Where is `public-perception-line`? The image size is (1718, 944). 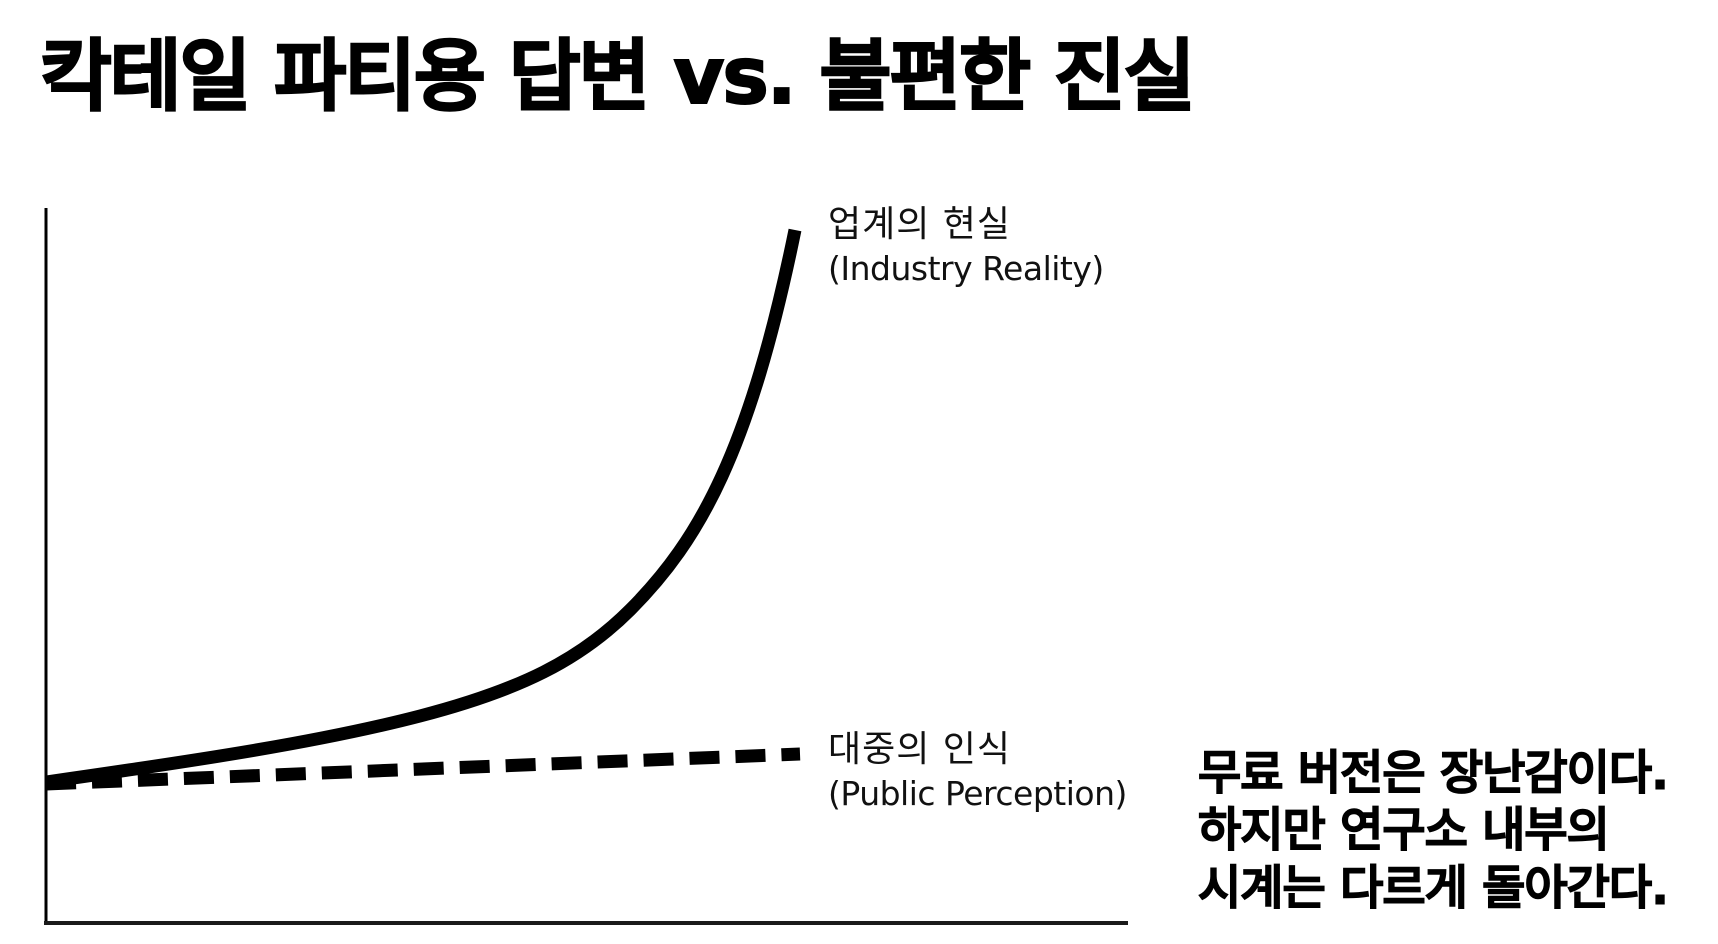 public-perception-line is located at coordinates (423, 769).